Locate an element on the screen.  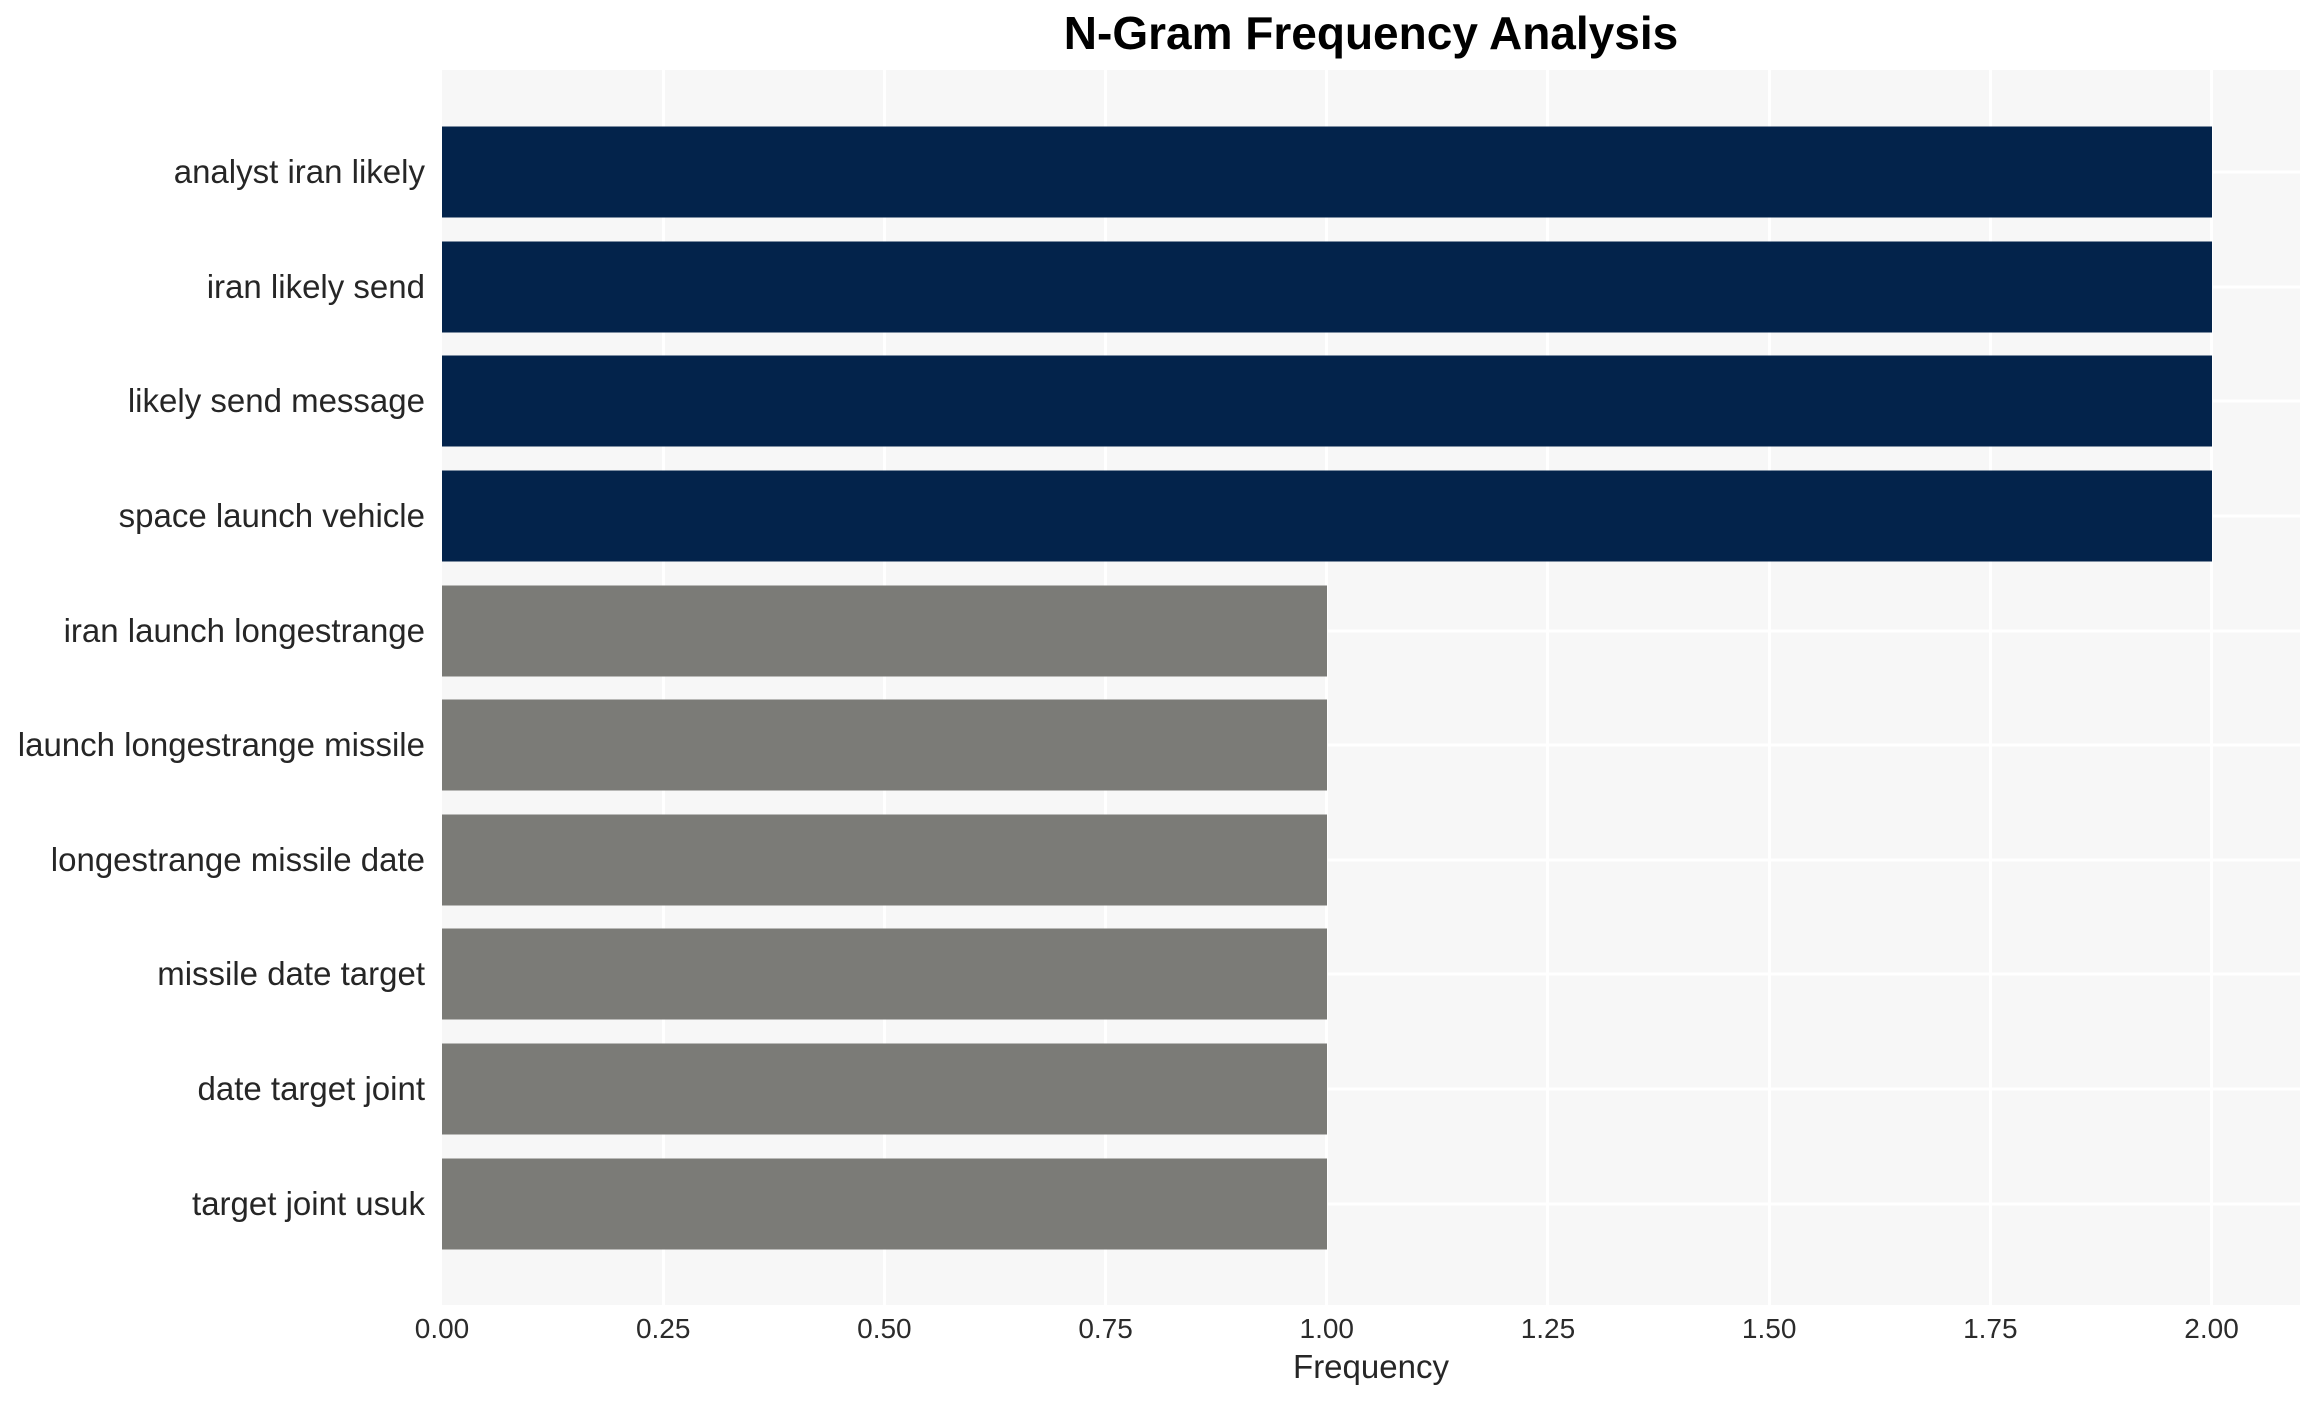
bar-iran-launch-longestrange is located at coordinates (884, 631).